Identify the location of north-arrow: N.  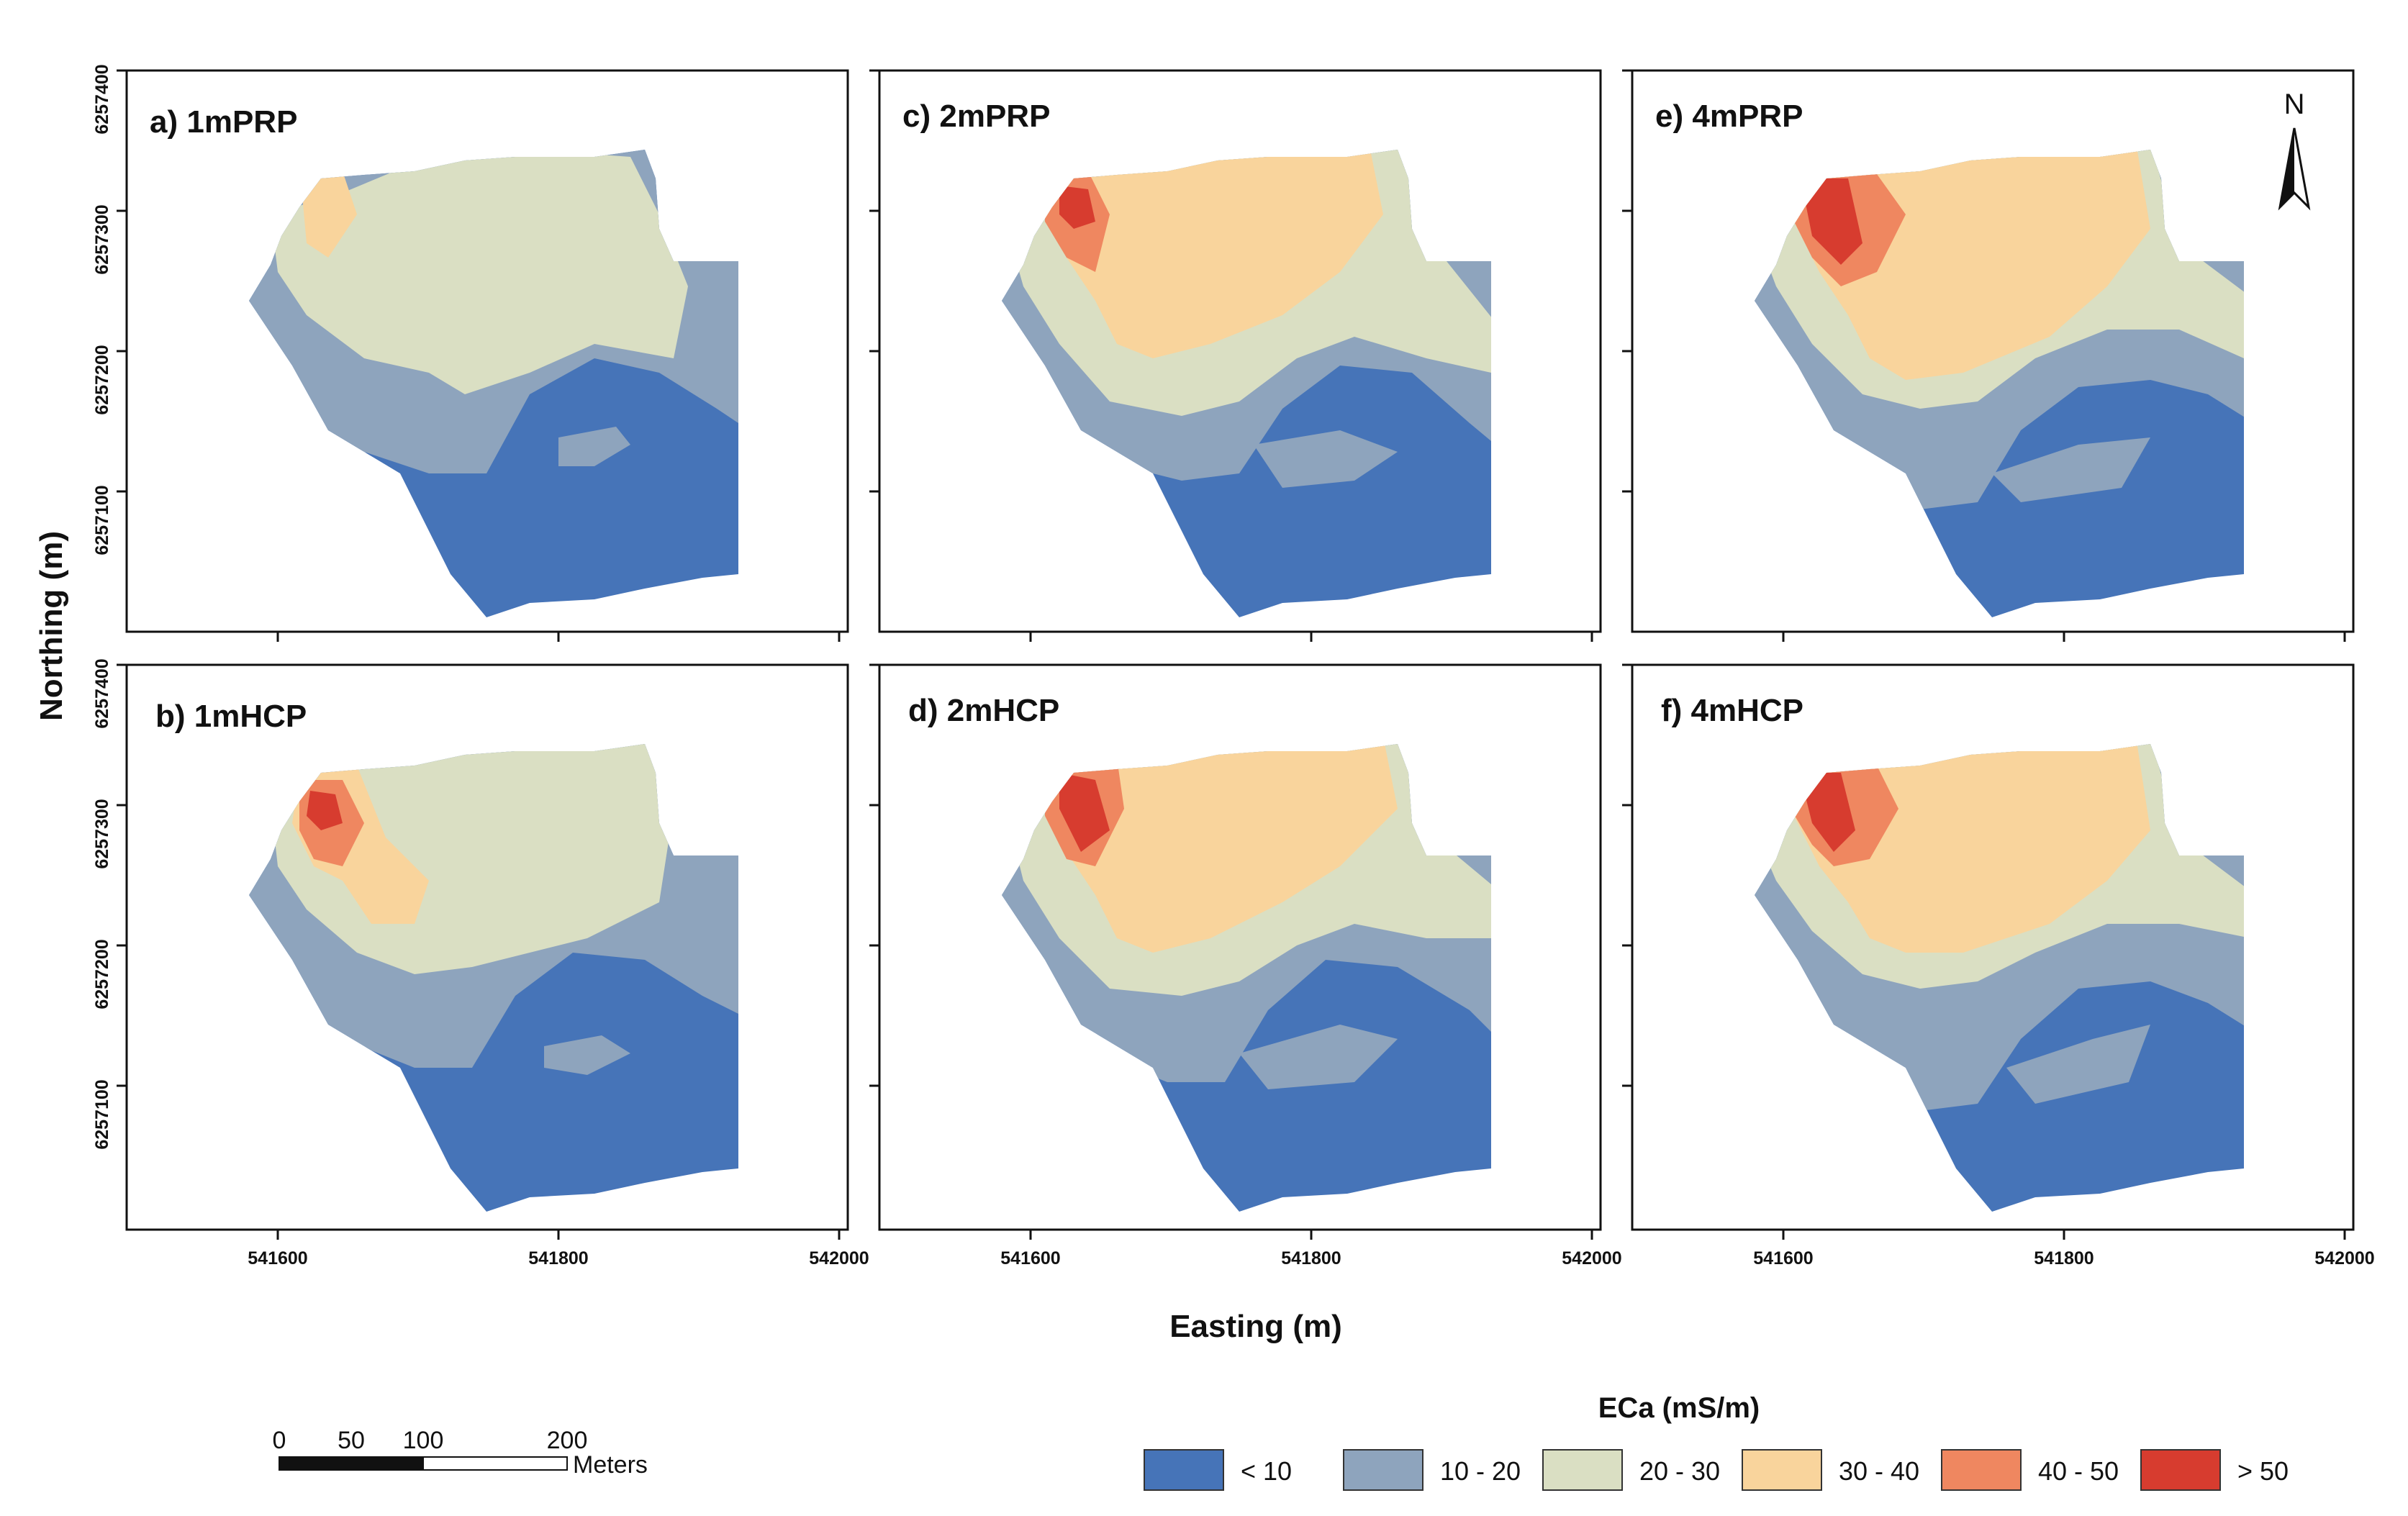
(2294, 150).